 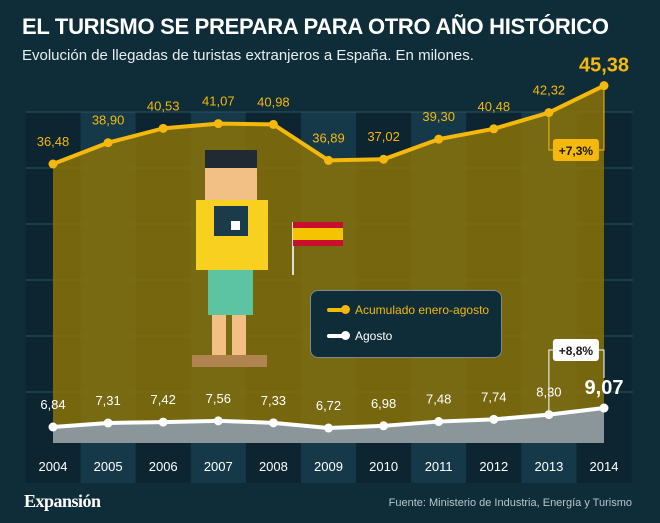 What do you see at coordinates (53, 466) in the screenshot?
I see `x-tick-label: 2004` at bounding box center [53, 466].